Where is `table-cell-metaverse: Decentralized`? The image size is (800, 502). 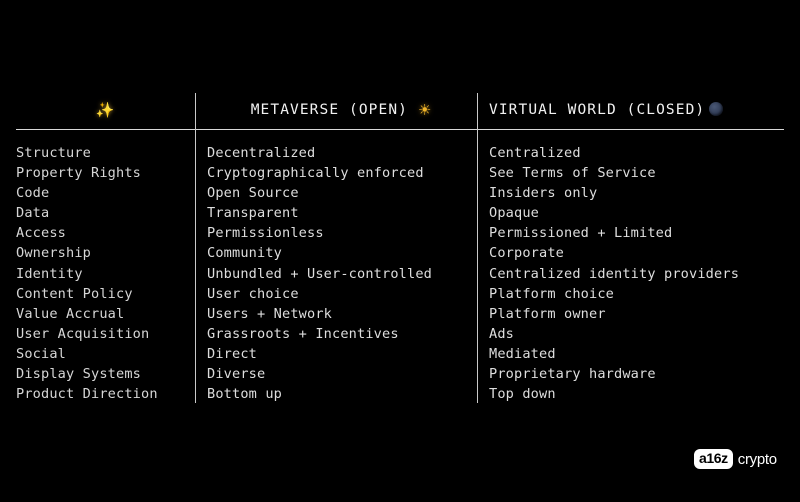 table-cell-metaverse: Decentralized is located at coordinates (261, 153).